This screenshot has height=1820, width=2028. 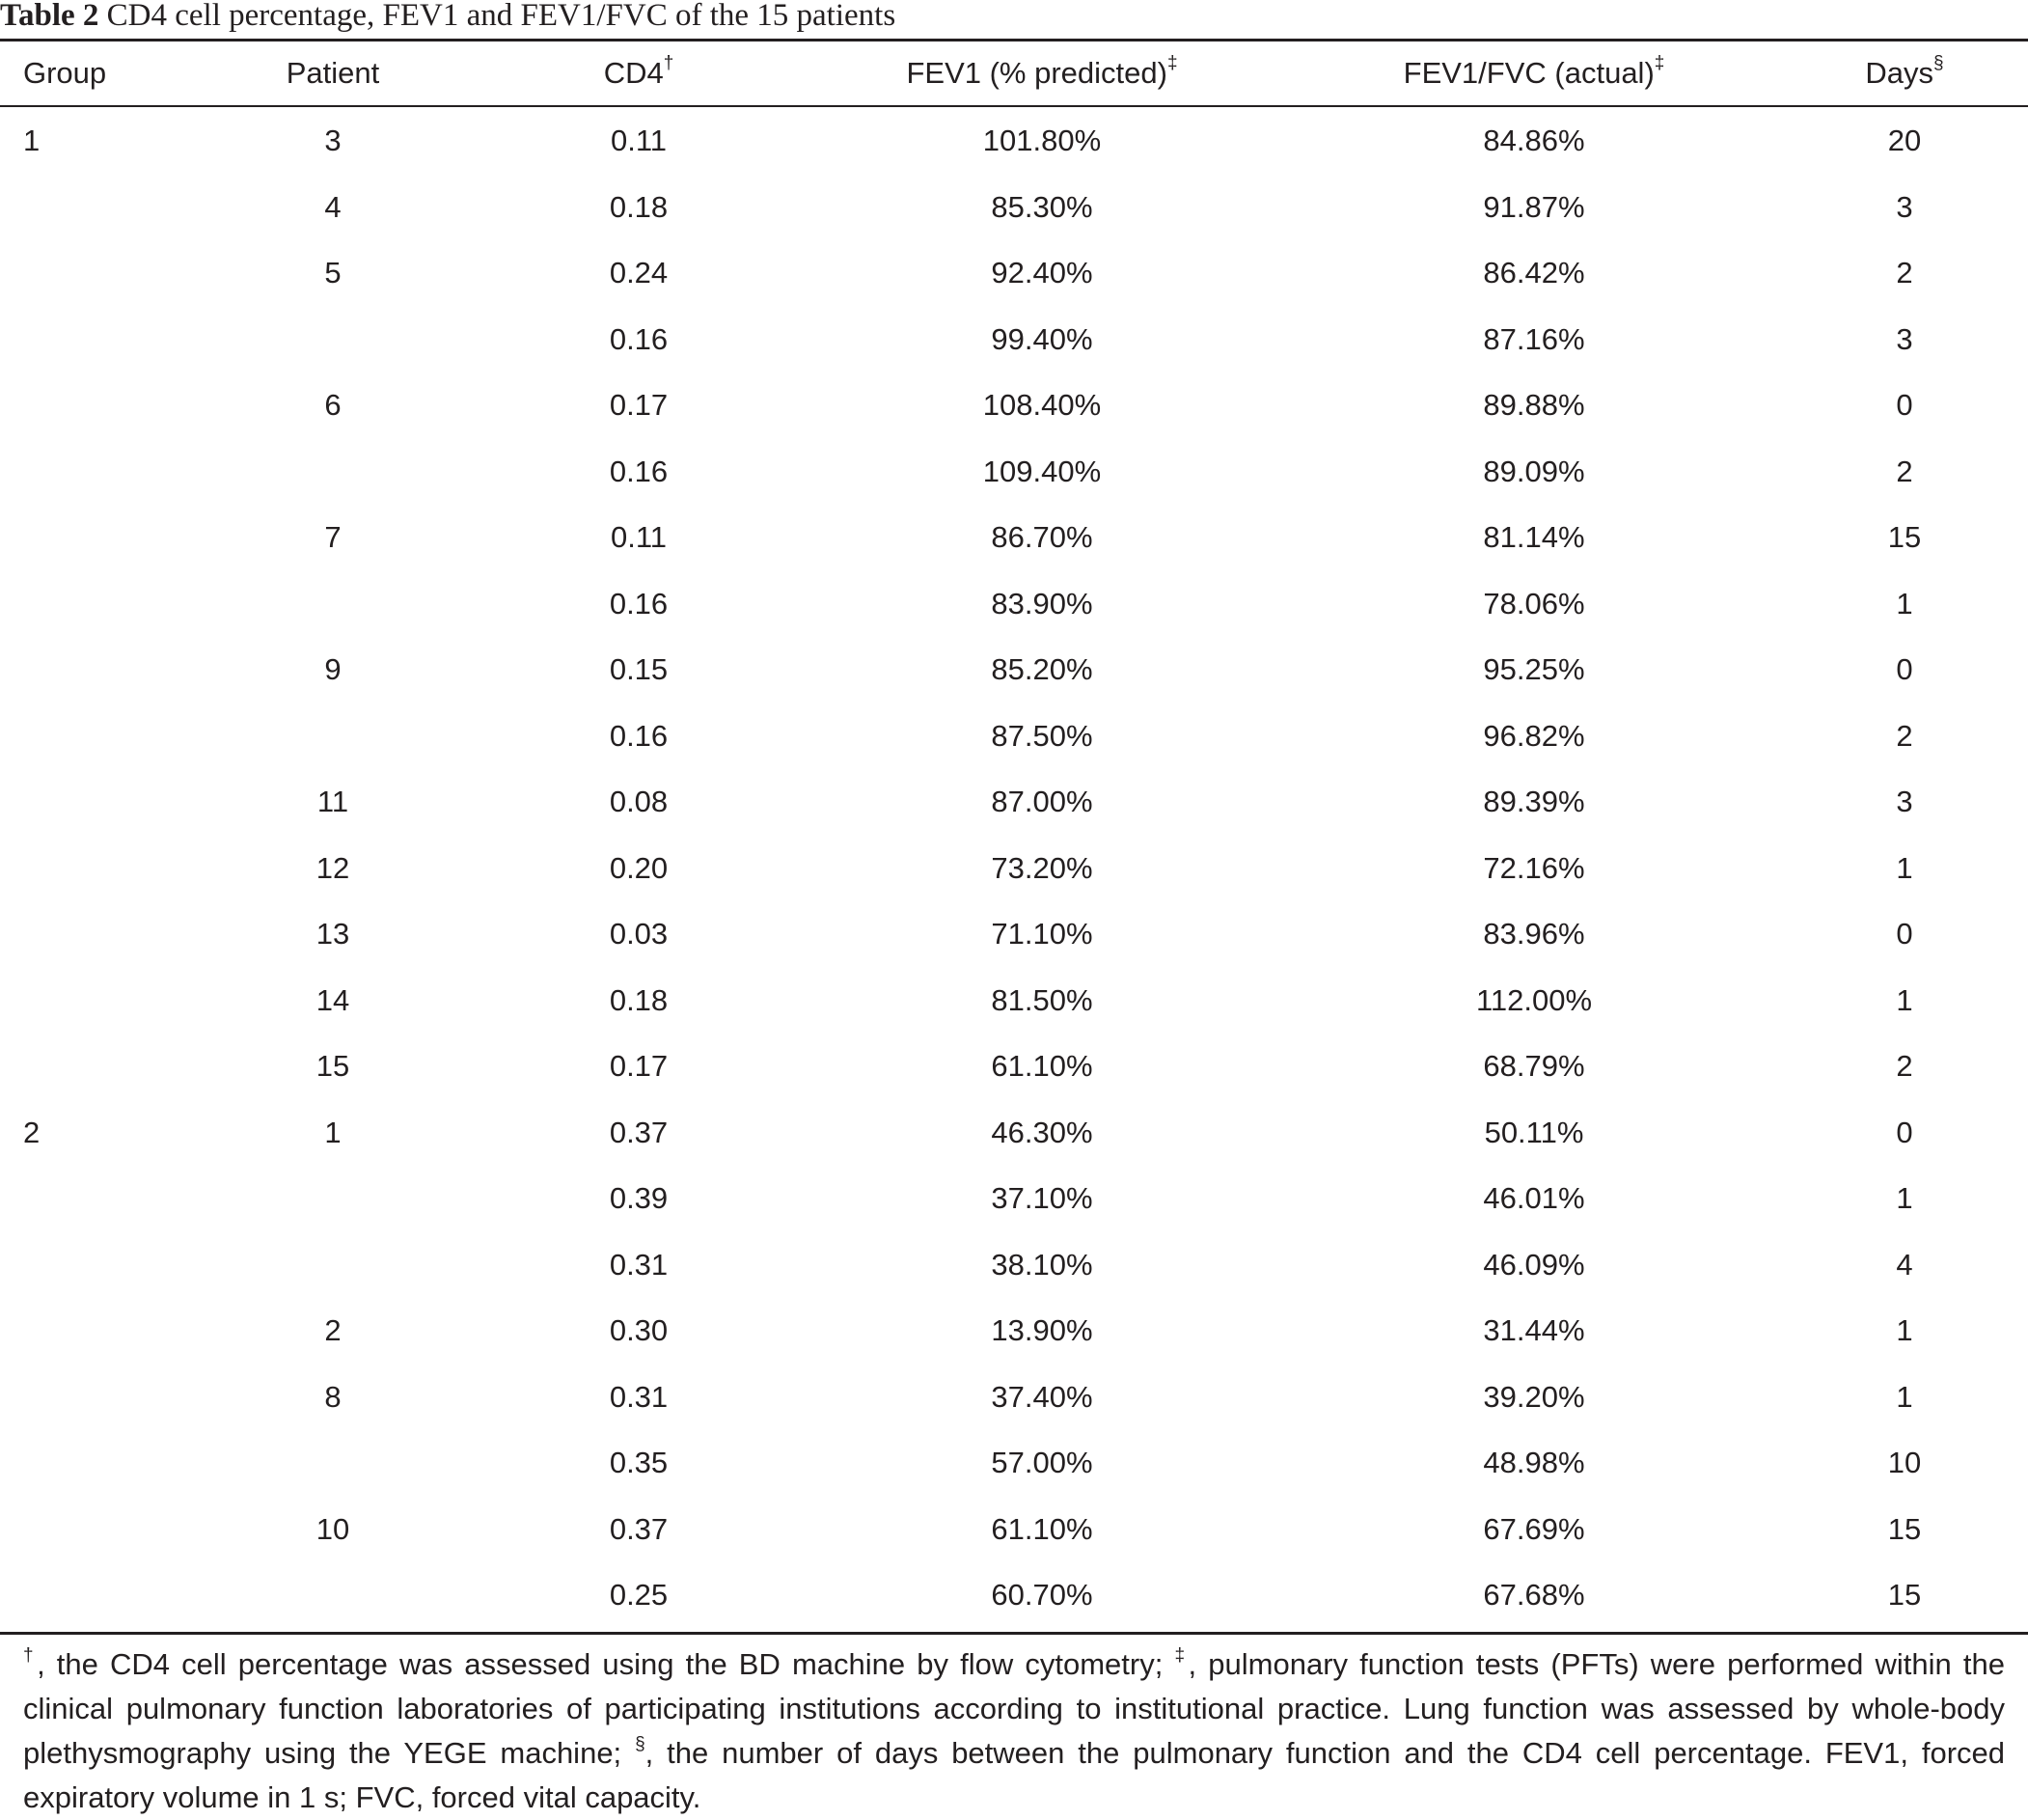 I want to click on cell-fev1: 73.20%, so click(x=1042, y=867).